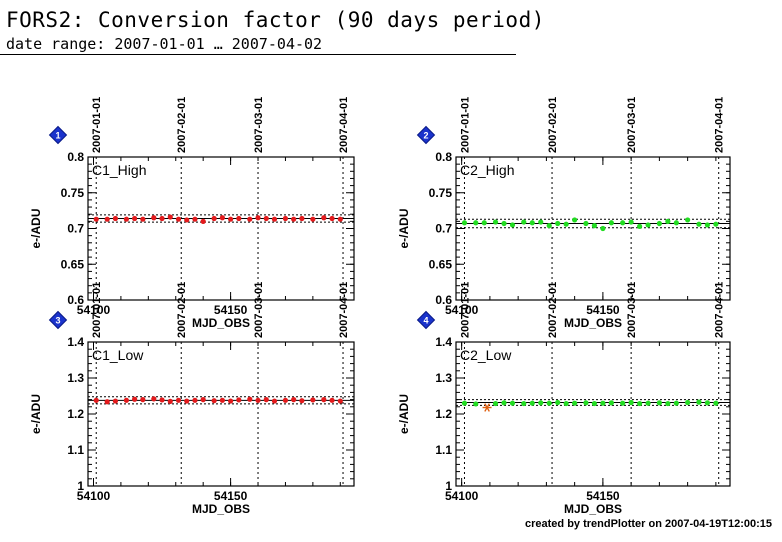 This screenshot has width=782, height=542. I want to click on outlier-stroke, so click(487, 407).